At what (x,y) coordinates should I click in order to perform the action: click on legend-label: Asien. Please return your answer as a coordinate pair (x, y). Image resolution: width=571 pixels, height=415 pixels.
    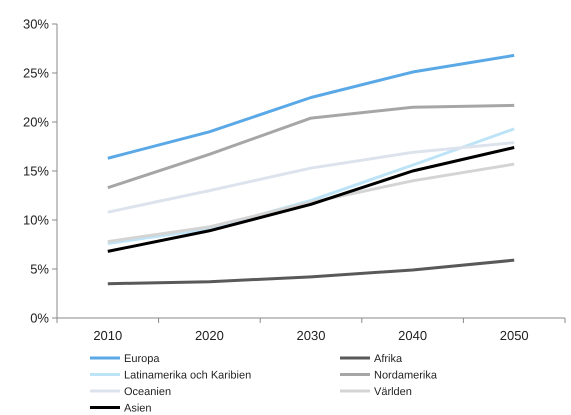
    Looking at the image, I should click on (138, 408).